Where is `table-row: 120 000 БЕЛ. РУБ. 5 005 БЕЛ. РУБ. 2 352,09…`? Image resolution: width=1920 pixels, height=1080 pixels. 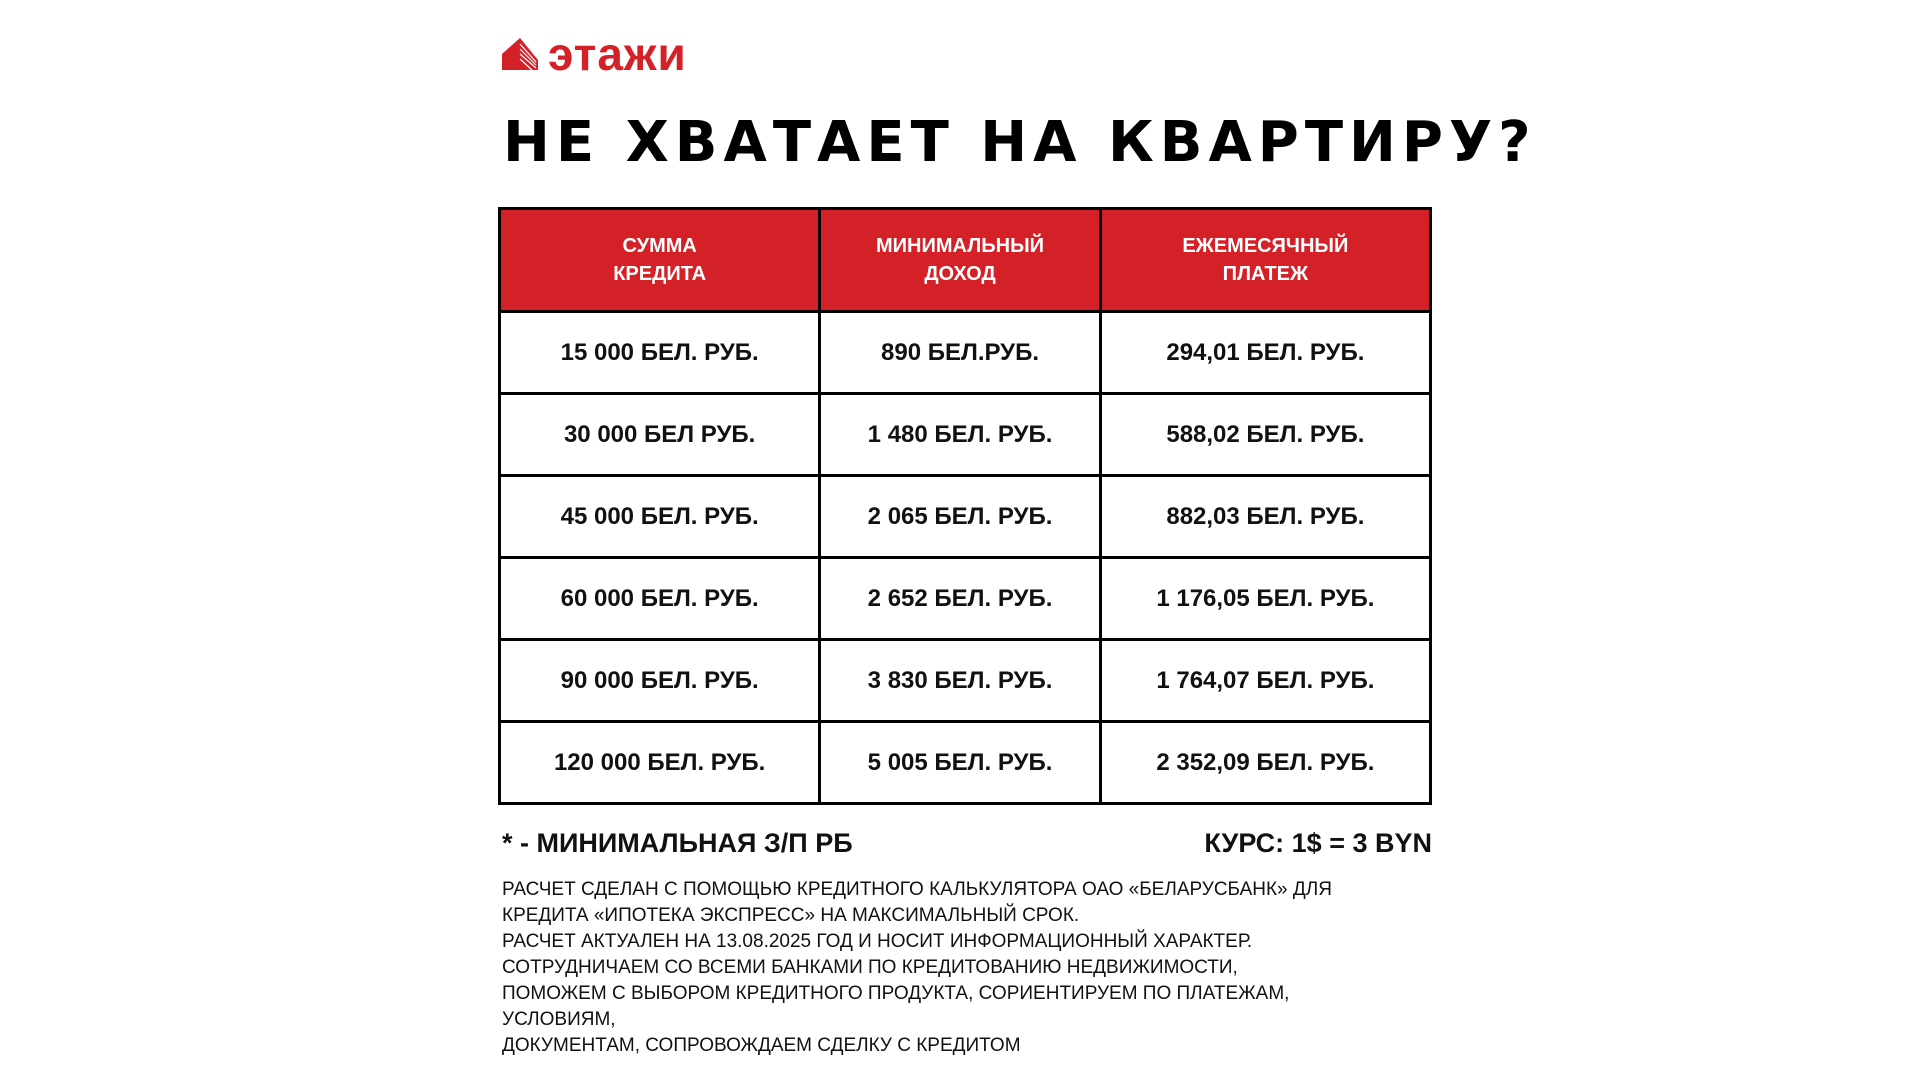 table-row: 120 000 БЕЛ. РУБ. 5 005 БЕЛ. РУБ. 2 352,09… is located at coordinates (965, 762).